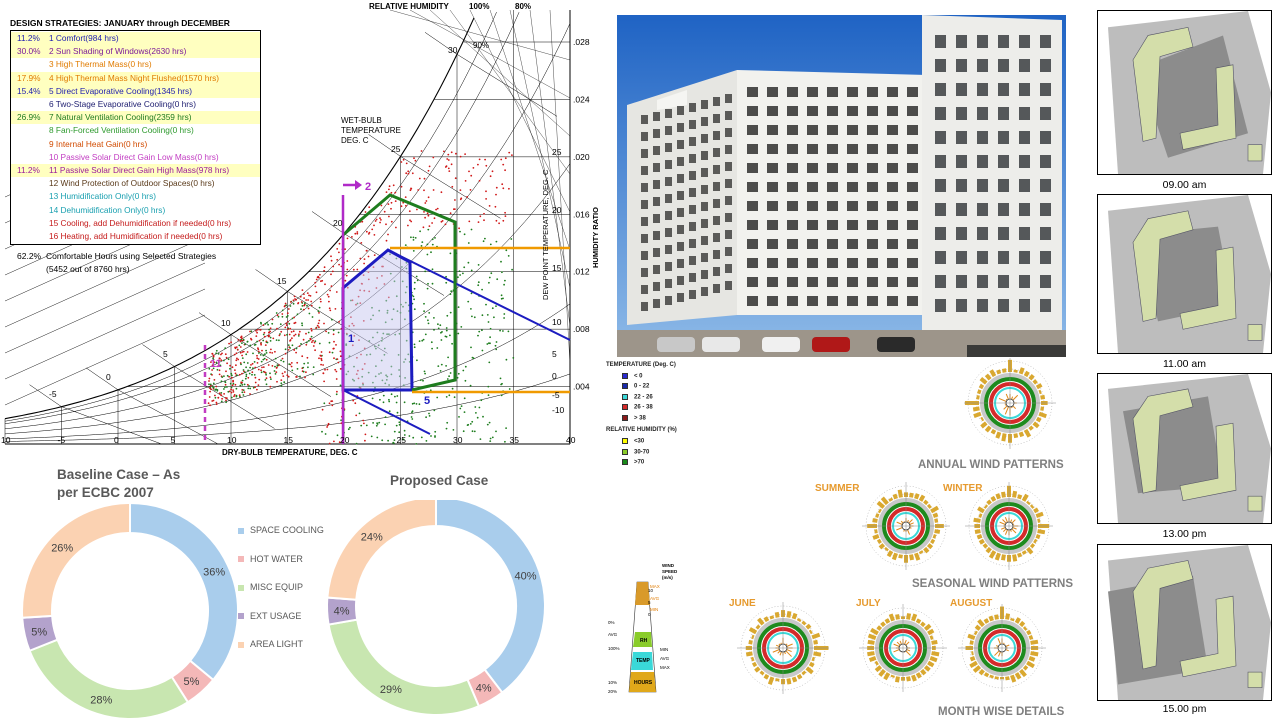  I want to click on strategy-row: 11.2% 1 Comfort(984 hrs), so click(135, 38).